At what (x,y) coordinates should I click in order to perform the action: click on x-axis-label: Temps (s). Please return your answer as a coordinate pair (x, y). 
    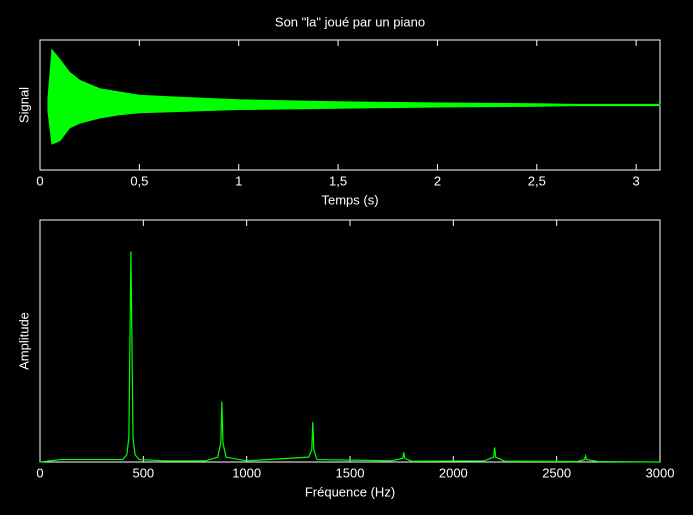
    Looking at the image, I should click on (349, 199).